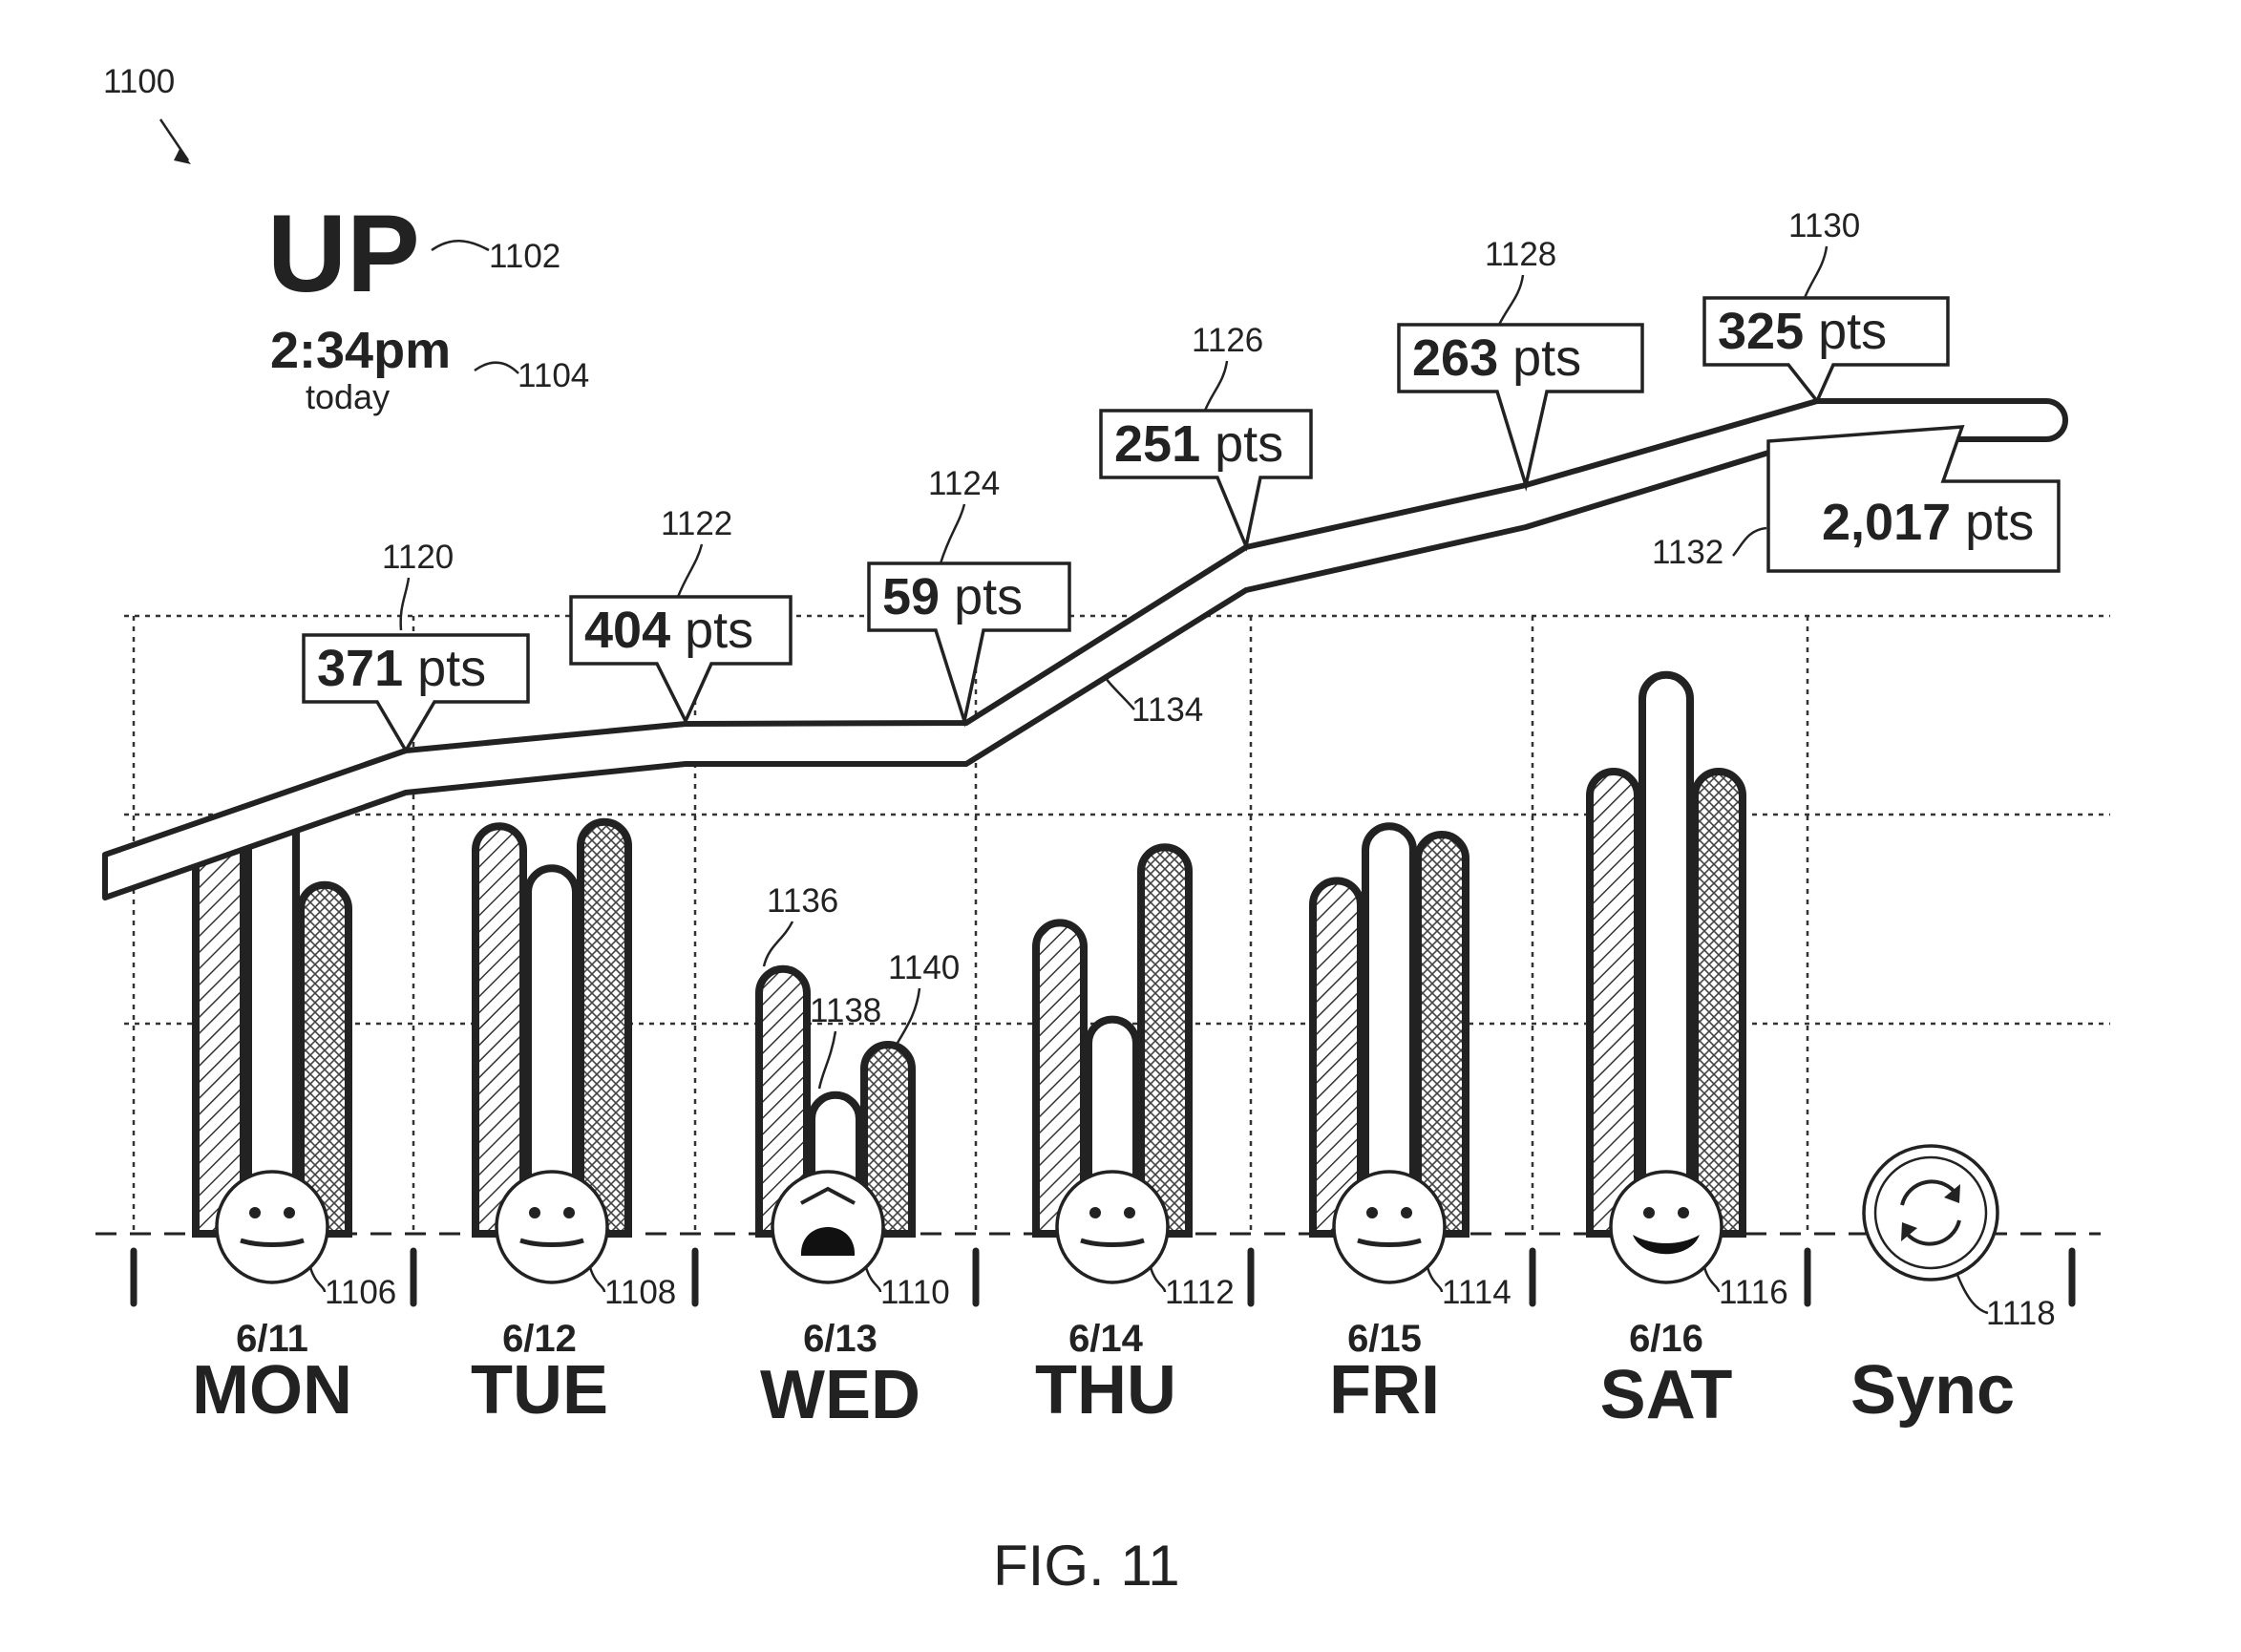 Image resolution: width=2241 pixels, height=1652 pixels. What do you see at coordinates (460, 245) in the screenshot?
I see `title-ref-leader` at bounding box center [460, 245].